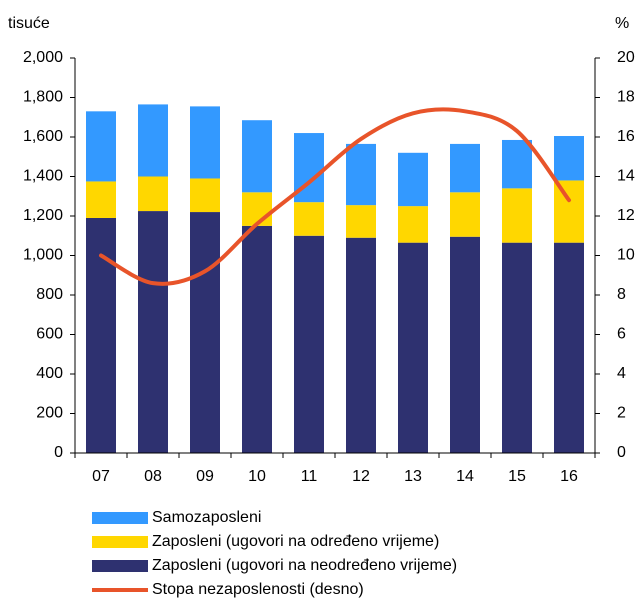 Image resolution: width=643 pixels, height=601 pixels. Describe the element at coordinates (43, 97) in the screenshot. I see `y-tick-label: 1,800` at that location.